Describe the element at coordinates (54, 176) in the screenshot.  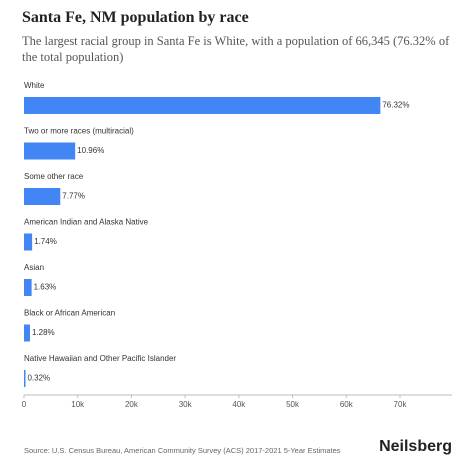
I see `category-label: Some other race` at that location.